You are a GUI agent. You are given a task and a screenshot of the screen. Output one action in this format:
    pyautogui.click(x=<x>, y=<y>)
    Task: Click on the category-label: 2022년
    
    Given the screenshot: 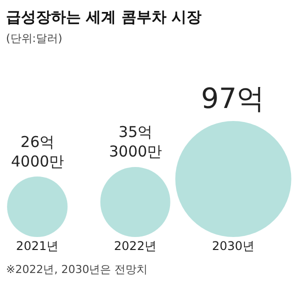 What is the action you would take?
    pyautogui.click(x=135, y=246)
    